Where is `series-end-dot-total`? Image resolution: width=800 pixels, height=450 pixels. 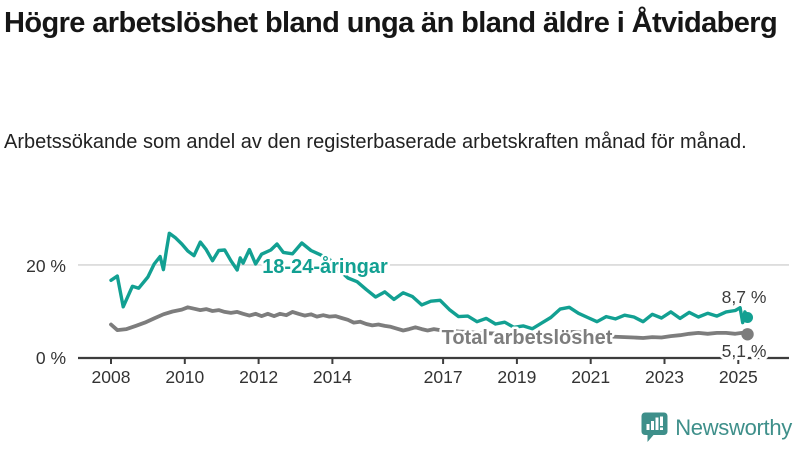 series-end-dot-total is located at coordinates (747, 334).